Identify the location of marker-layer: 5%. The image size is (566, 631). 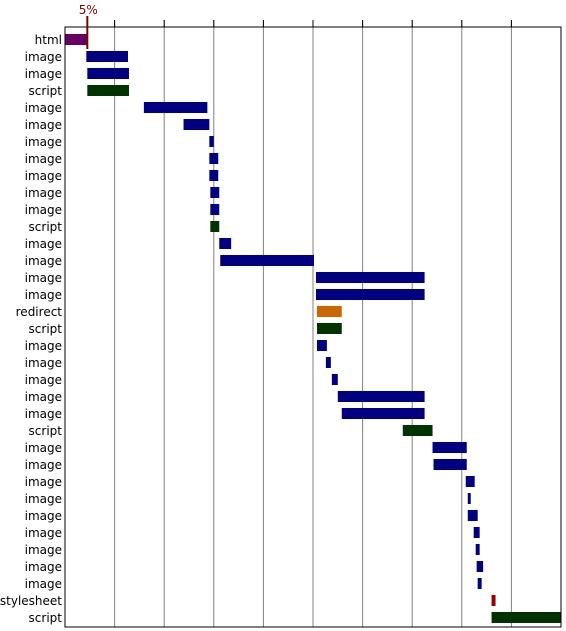
(88, 26).